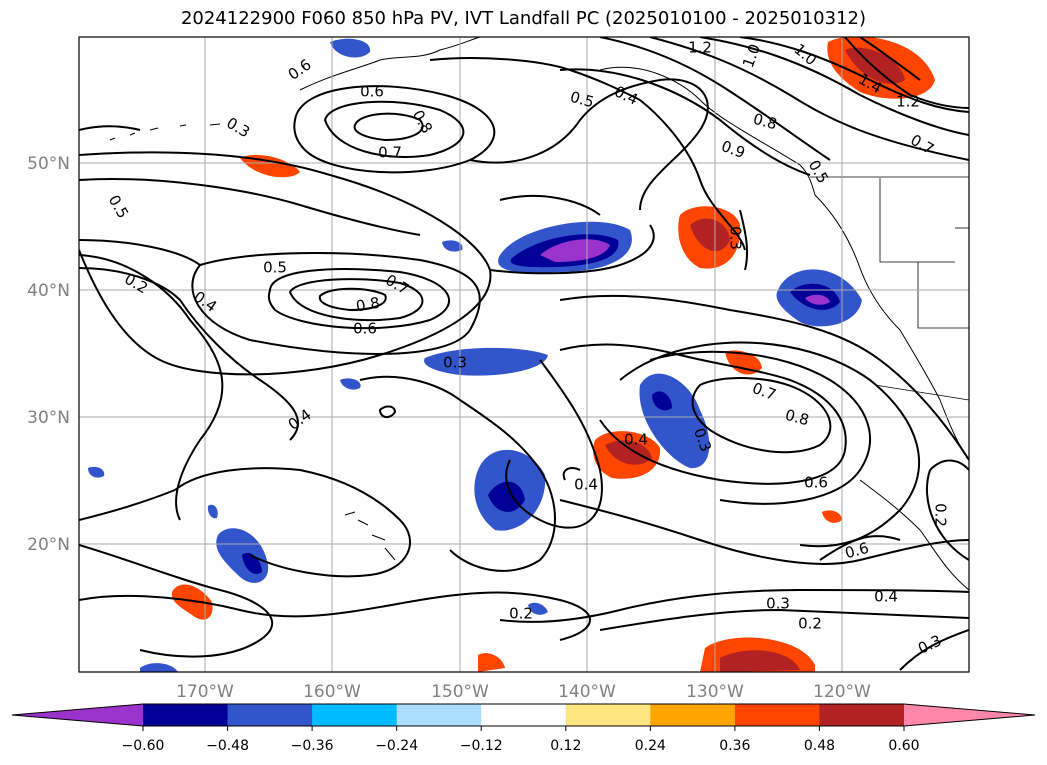 This screenshot has height=765, width=1047. Describe the element at coordinates (390, 153) in the screenshot. I see `contour-label: 0.7` at that location.